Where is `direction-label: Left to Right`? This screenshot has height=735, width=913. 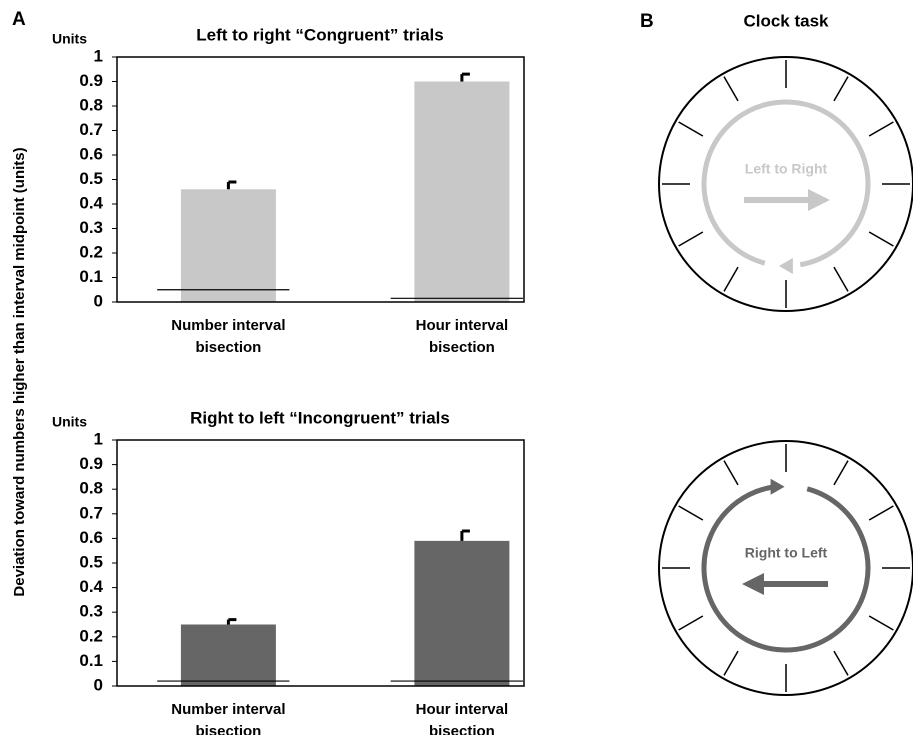 direction-label: Left to Right is located at coordinates (786, 169).